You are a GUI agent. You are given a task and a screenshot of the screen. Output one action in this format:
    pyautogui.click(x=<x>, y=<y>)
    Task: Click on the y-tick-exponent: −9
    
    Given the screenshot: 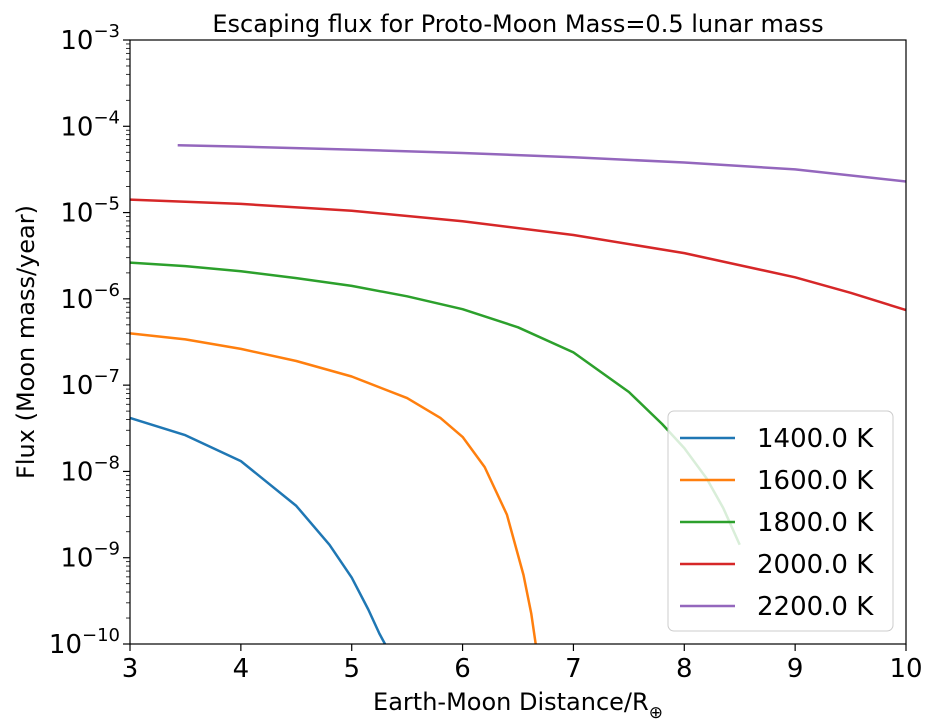 What is the action you would take?
    pyautogui.click(x=106, y=549)
    